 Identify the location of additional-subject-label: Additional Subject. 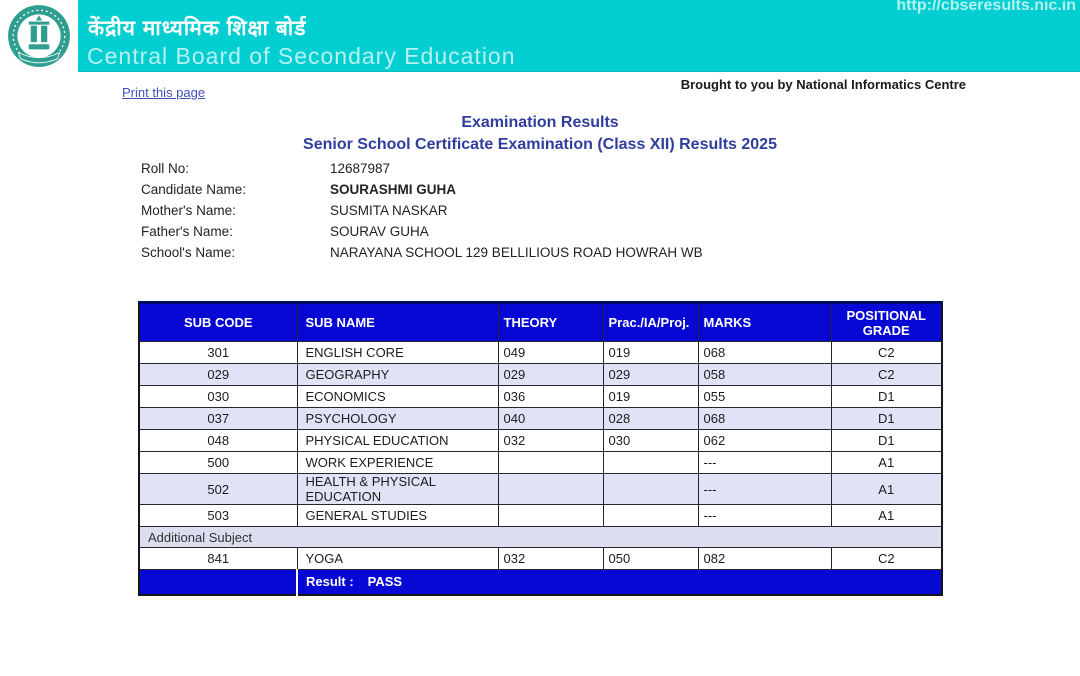
(540, 537).